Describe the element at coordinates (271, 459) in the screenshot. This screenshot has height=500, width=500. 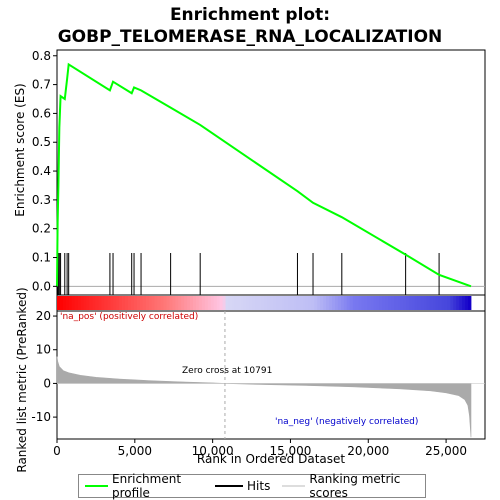
I see `x-axis-label: Rank in Ordered Dataset` at that location.